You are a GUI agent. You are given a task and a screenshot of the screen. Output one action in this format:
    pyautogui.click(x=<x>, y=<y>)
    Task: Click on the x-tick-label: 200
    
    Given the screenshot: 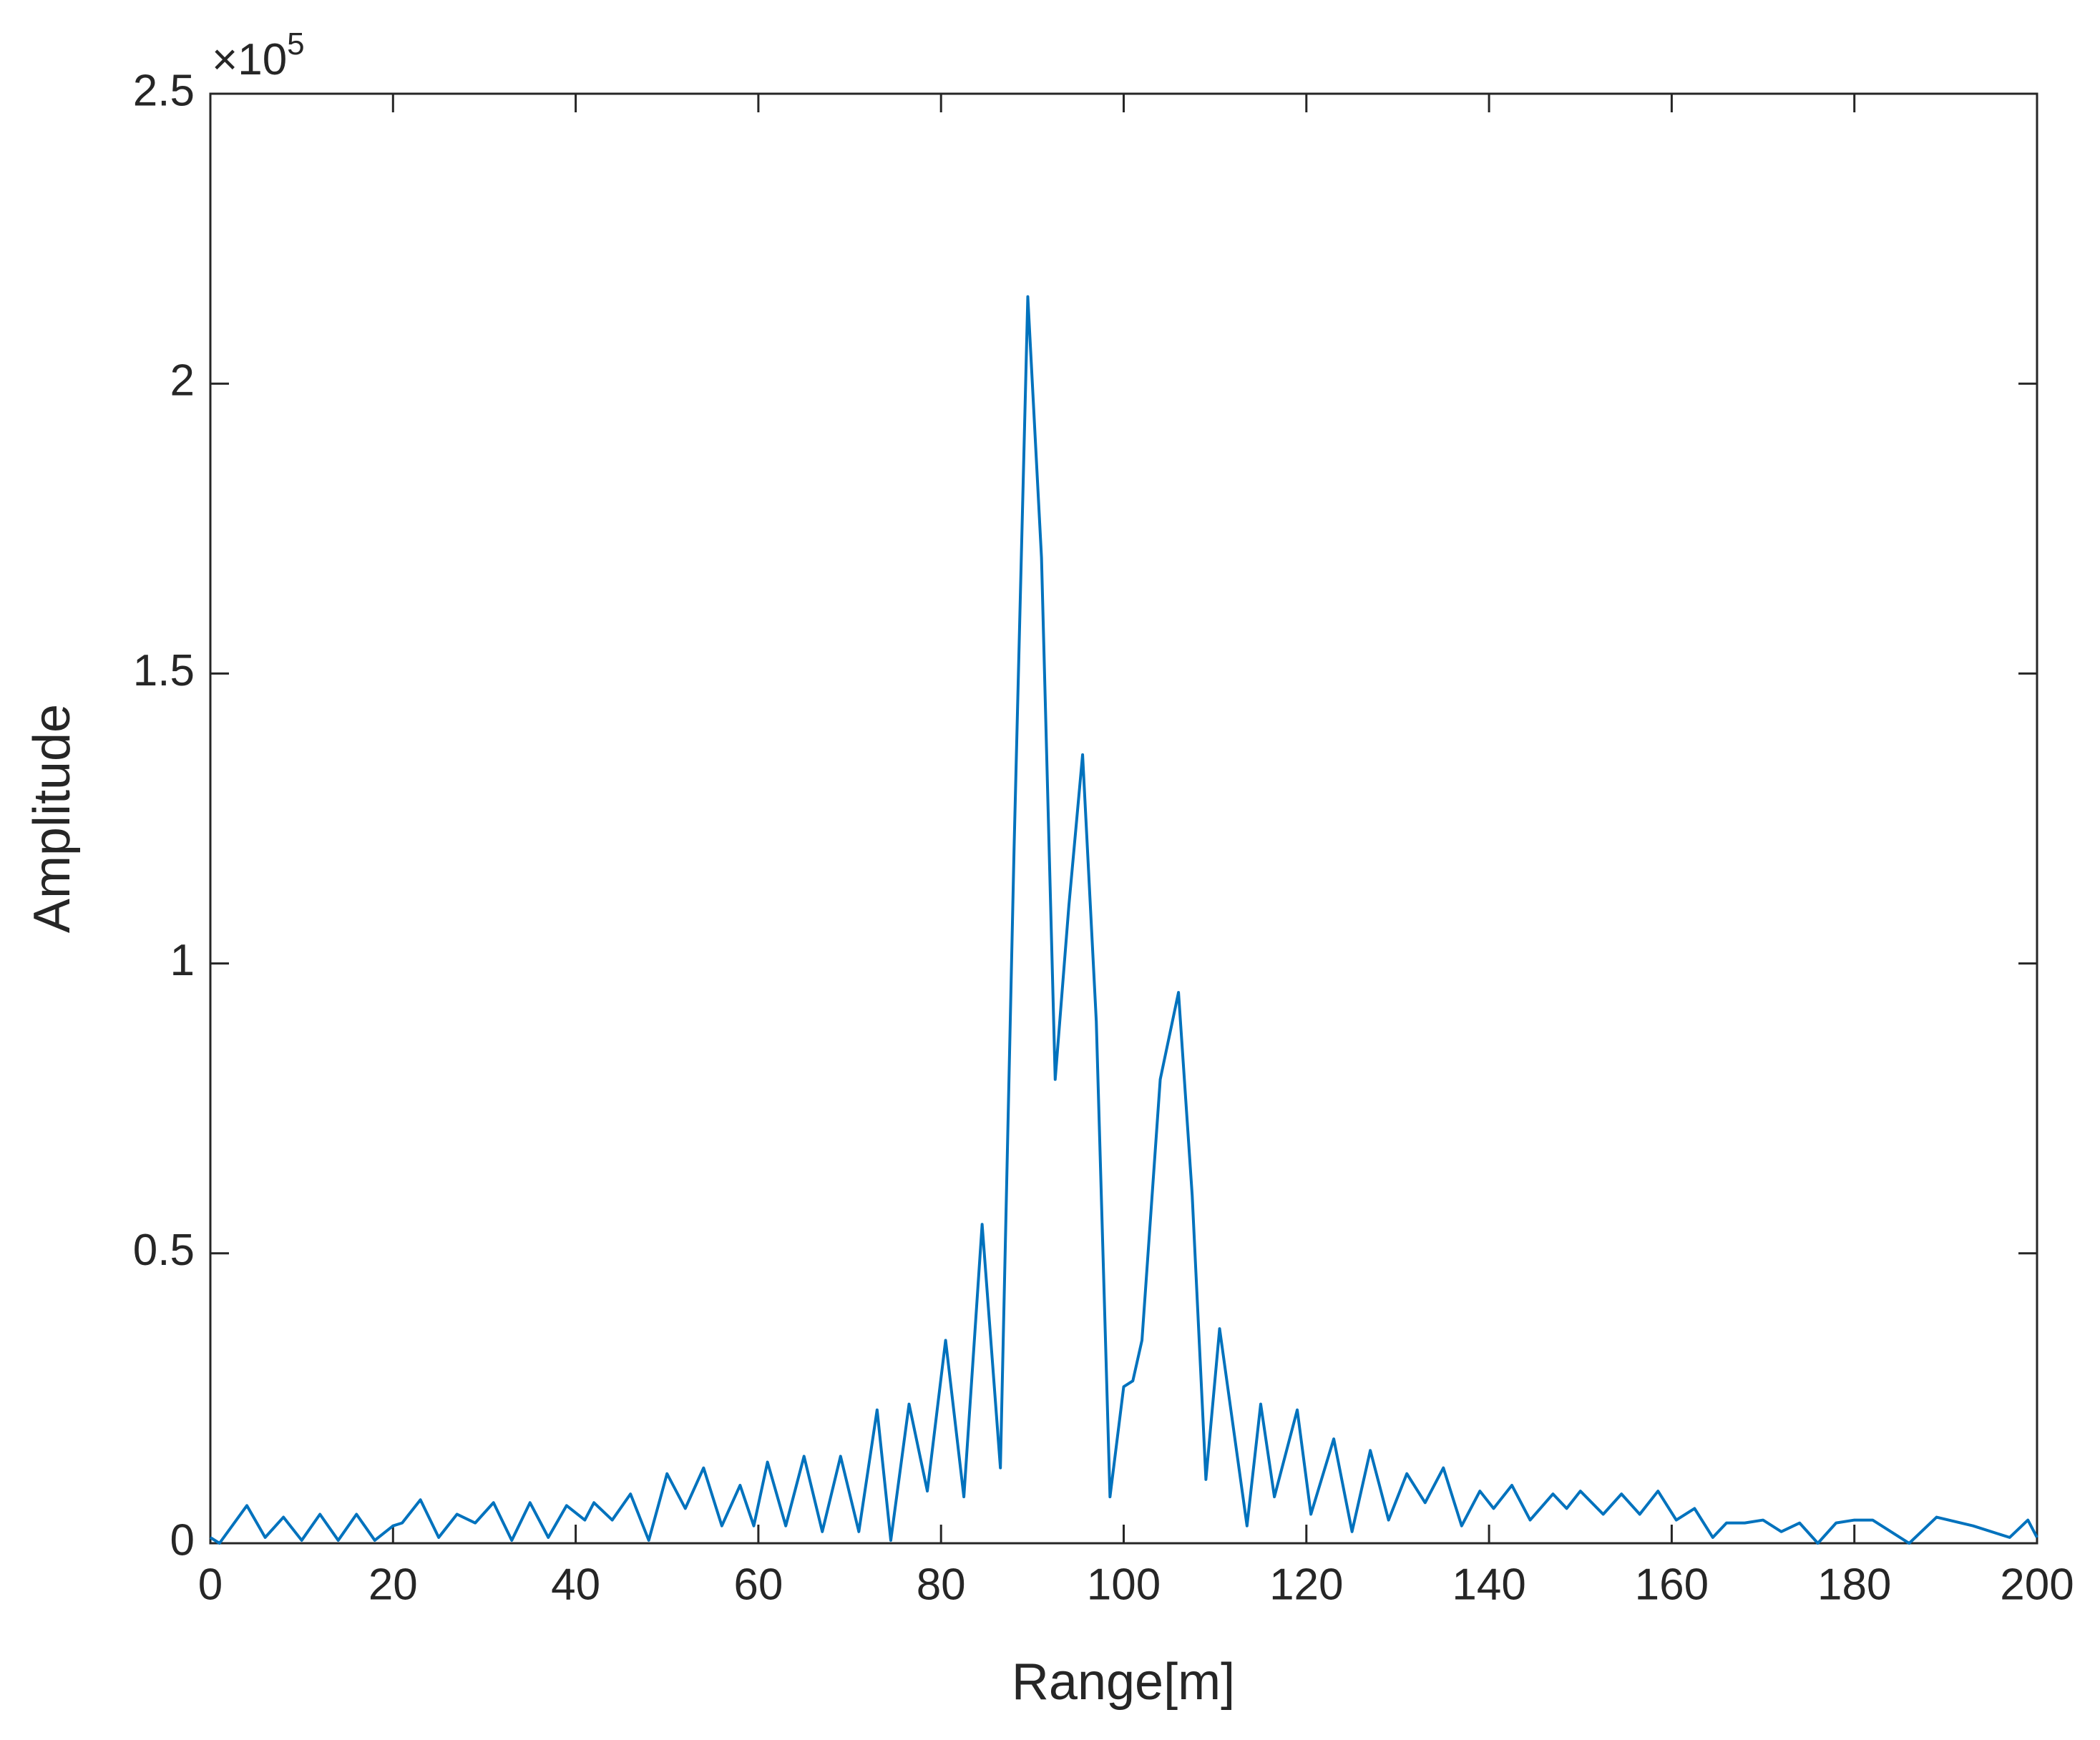 What is the action you would take?
    pyautogui.click(x=2037, y=1584)
    